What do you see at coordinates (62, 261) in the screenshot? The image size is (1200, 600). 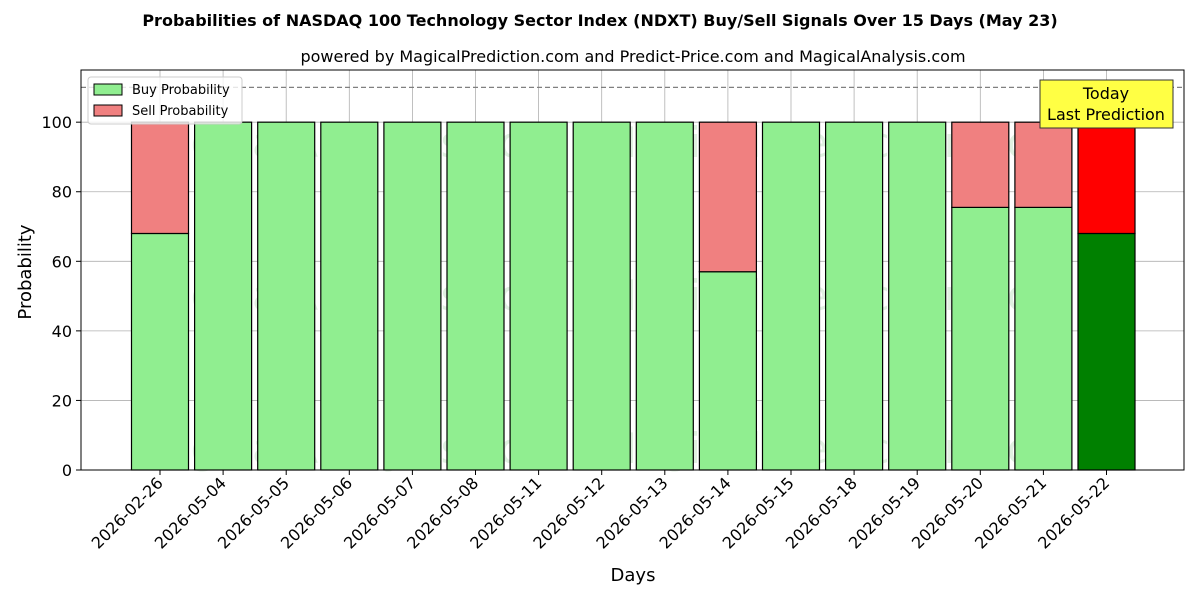 I see `y-tick-label: 60` at bounding box center [62, 261].